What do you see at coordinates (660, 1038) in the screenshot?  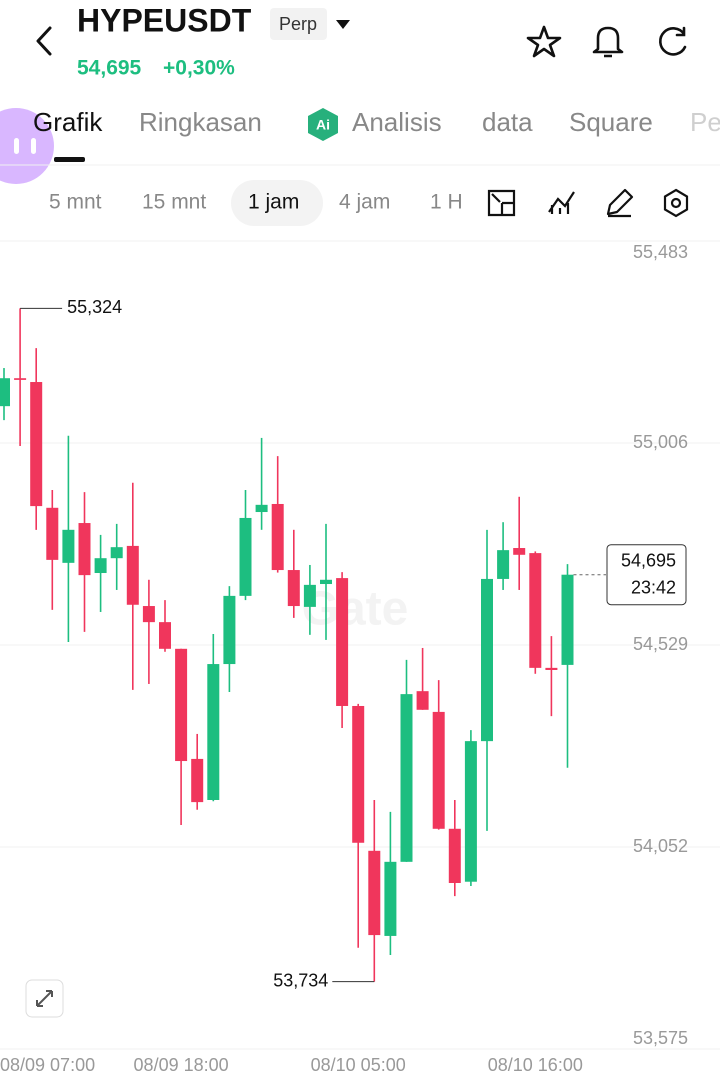 I see `y-tick-label: 53,575` at bounding box center [660, 1038].